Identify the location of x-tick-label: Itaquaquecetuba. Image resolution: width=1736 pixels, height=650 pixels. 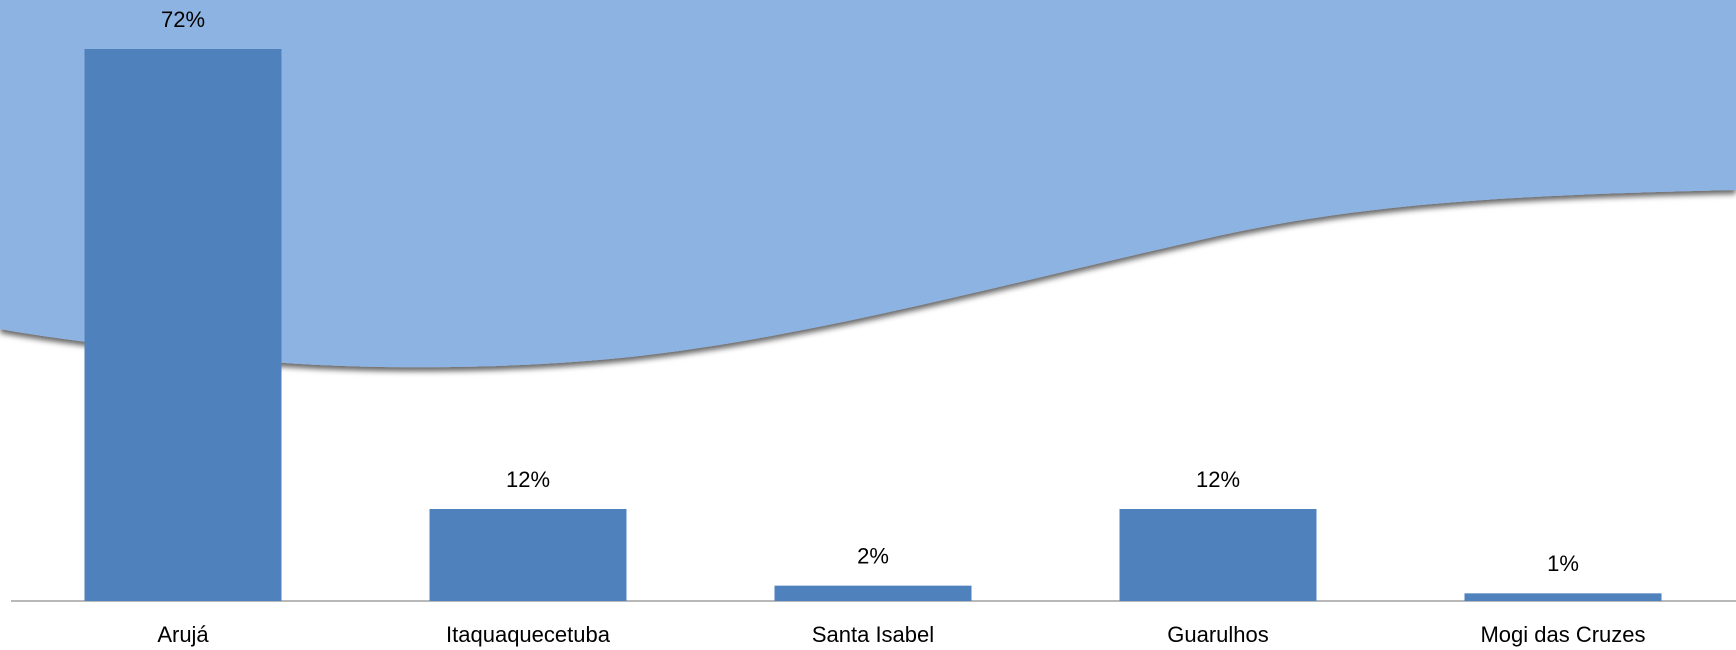
(528, 634).